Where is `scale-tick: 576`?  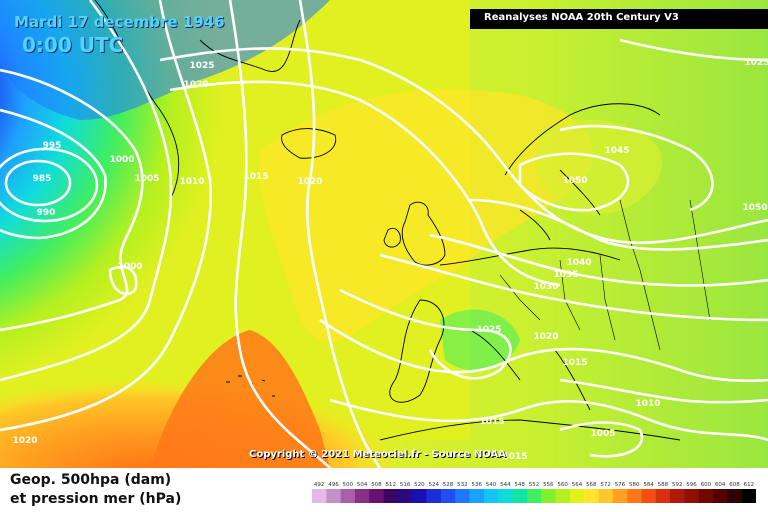
scale-tick: 576 is located at coordinates (620, 485).